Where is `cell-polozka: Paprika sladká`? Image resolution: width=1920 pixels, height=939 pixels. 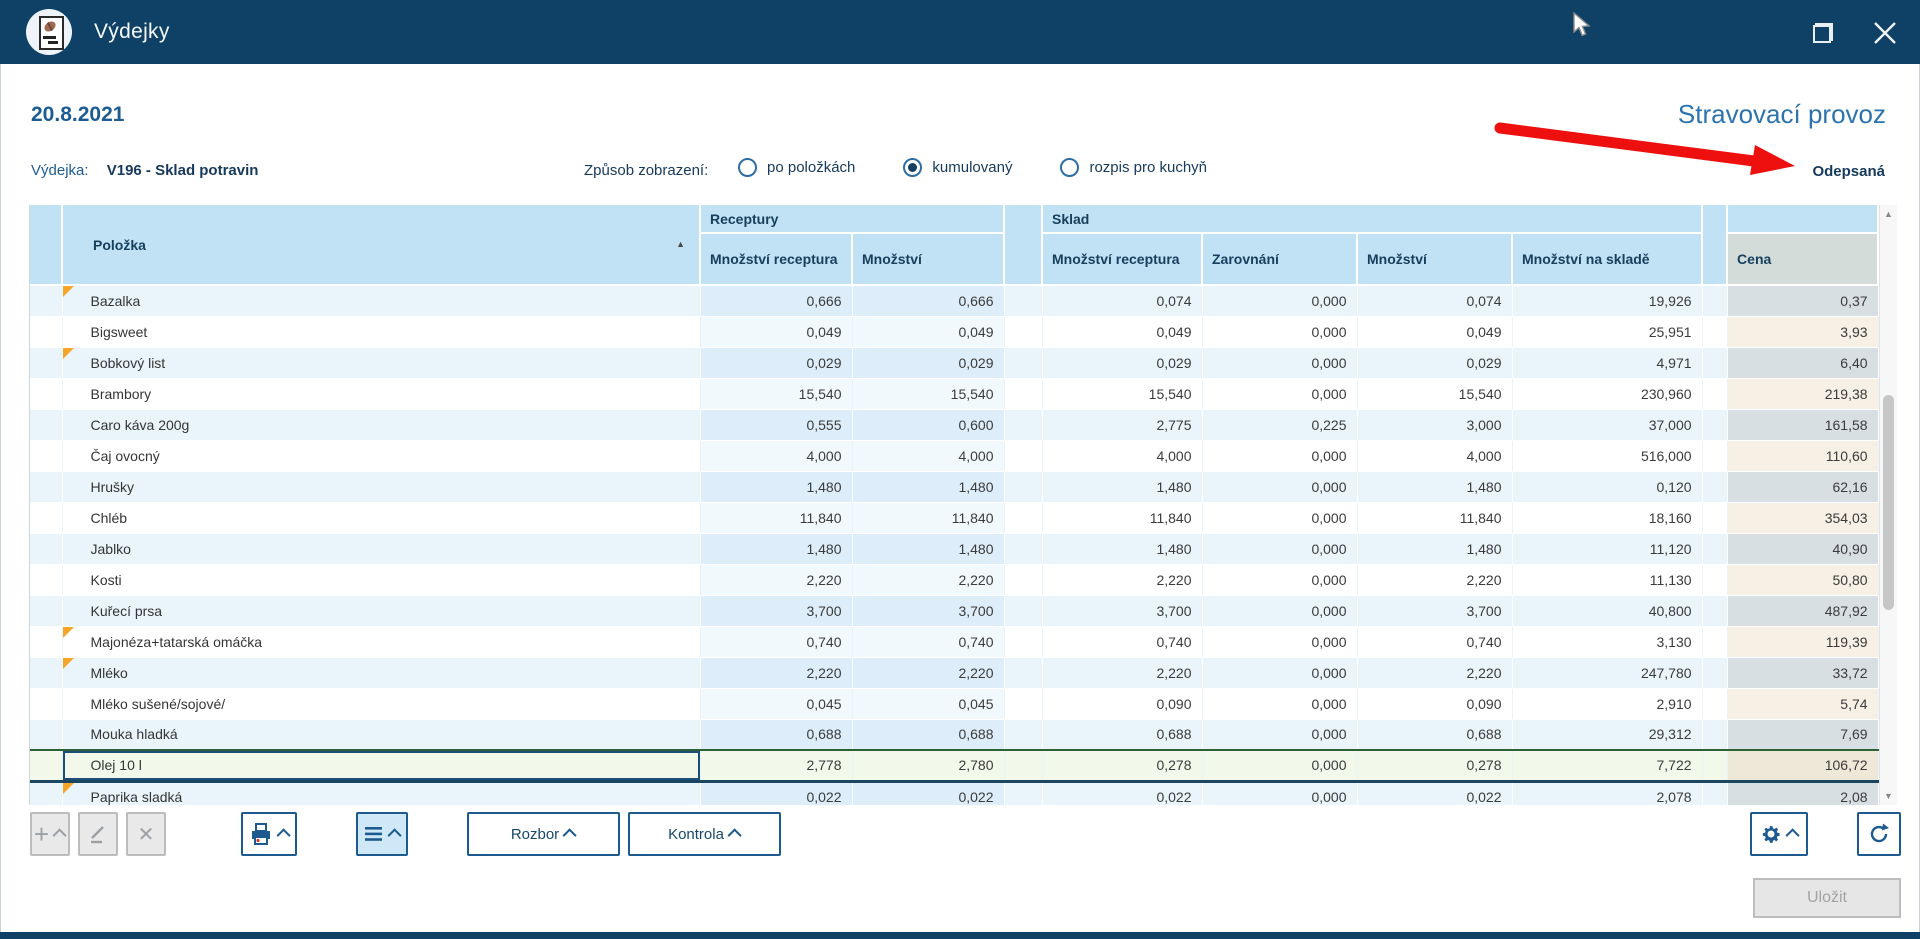
cell-polozka: Paprika sladká is located at coordinates (381, 793).